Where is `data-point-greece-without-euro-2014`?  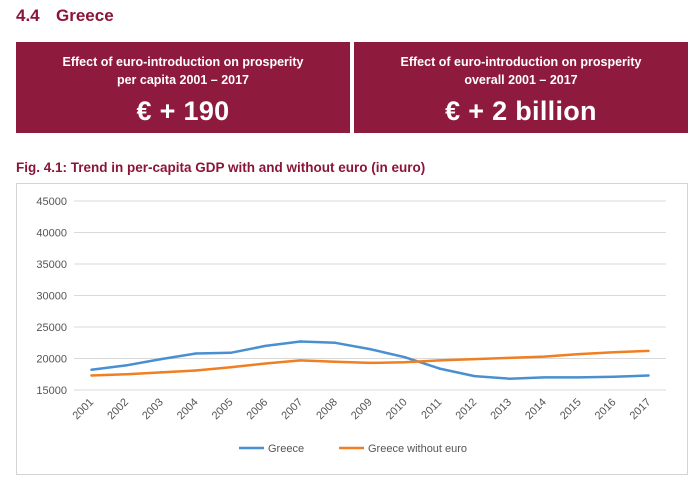
data-point-greece-without-euro-2014 is located at coordinates (544, 356).